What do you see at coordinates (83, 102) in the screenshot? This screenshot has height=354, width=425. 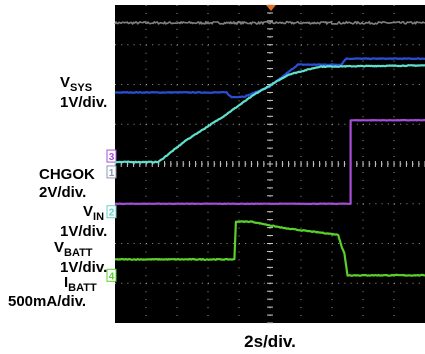 I see `vsys-scale-label: 1V/div.` at bounding box center [83, 102].